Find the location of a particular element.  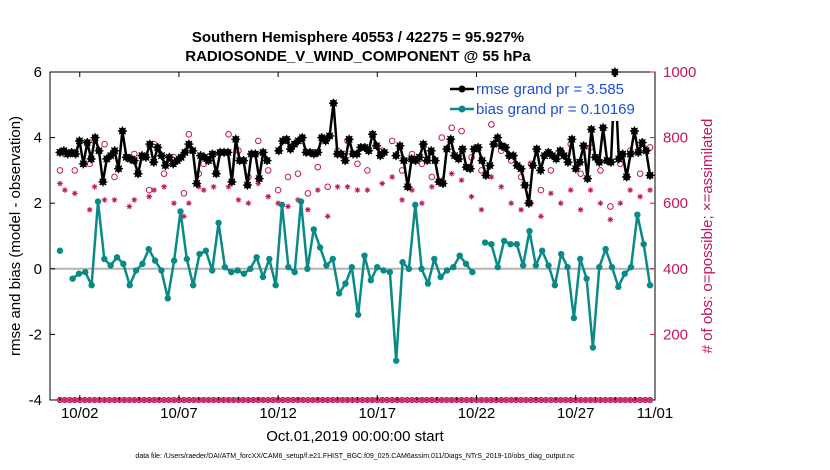

y2-tick-label: 1000 is located at coordinates (679, 72).